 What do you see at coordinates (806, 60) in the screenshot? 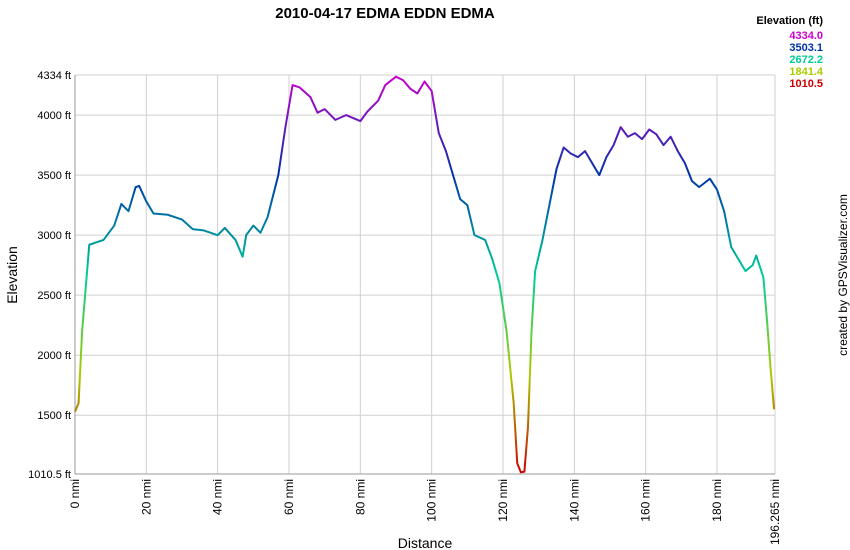
I see `legend-item: 2672.2` at bounding box center [806, 60].